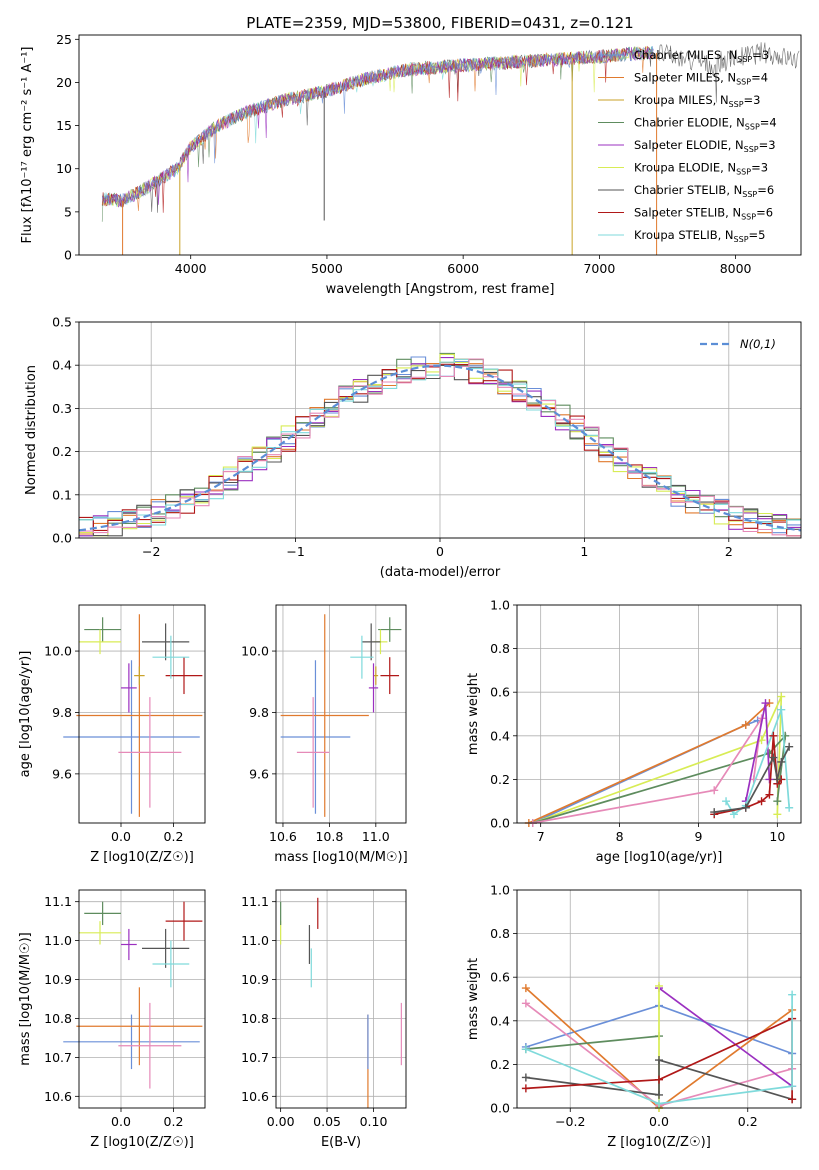 The width and height of the screenshot is (819, 1170). Describe the element at coordinates (620, 836) in the screenshot. I see `x-tick-label: 8` at that location.